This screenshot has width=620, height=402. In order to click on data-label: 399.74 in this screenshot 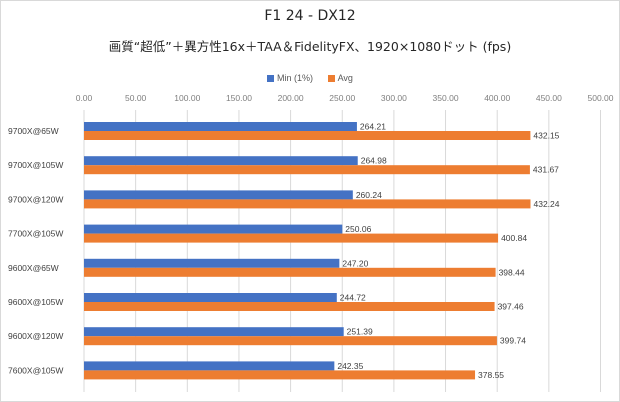, I will do `click(513, 341)`.